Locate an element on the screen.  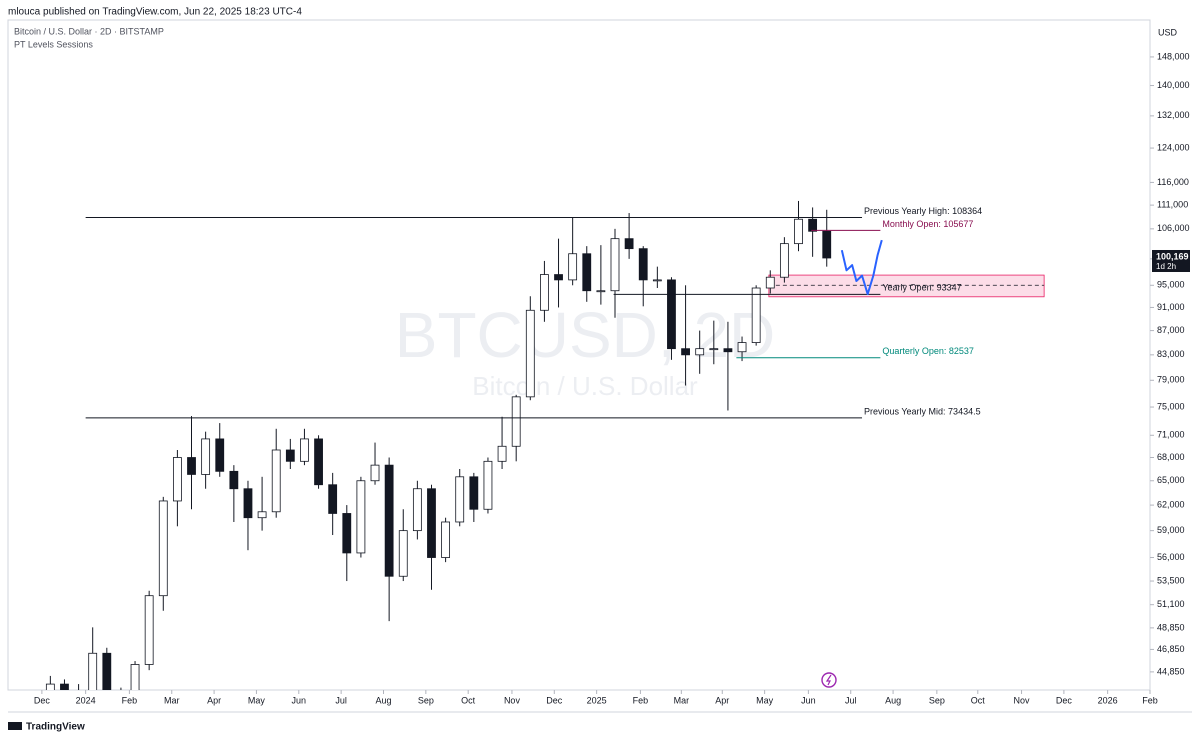
x-tick-label: 2025 is located at coordinates (597, 700).